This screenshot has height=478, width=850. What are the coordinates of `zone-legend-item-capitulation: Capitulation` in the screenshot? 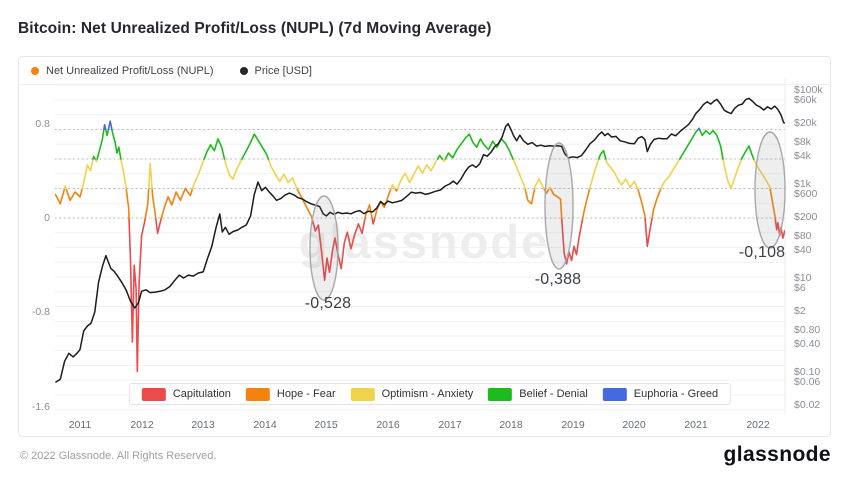 It's located at (186, 394).